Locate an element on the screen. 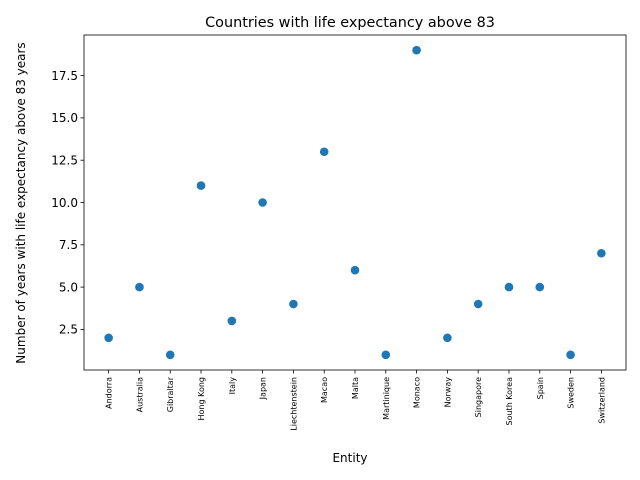 The width and height of the screenshot is (640, 480). y-tick-label: 5.0 is located at coordinates (68, 287).